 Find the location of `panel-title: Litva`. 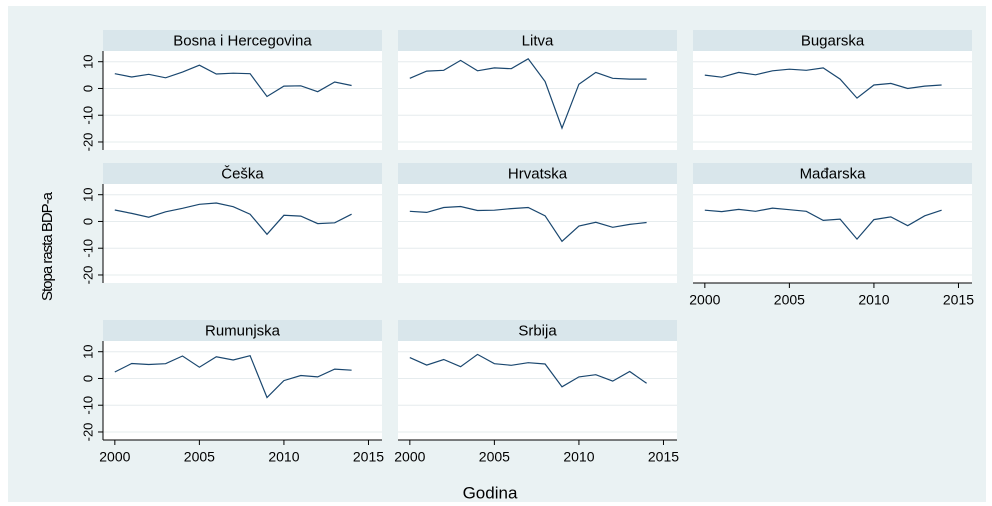

panel-title: Litva is located at coordinates (538, 40).